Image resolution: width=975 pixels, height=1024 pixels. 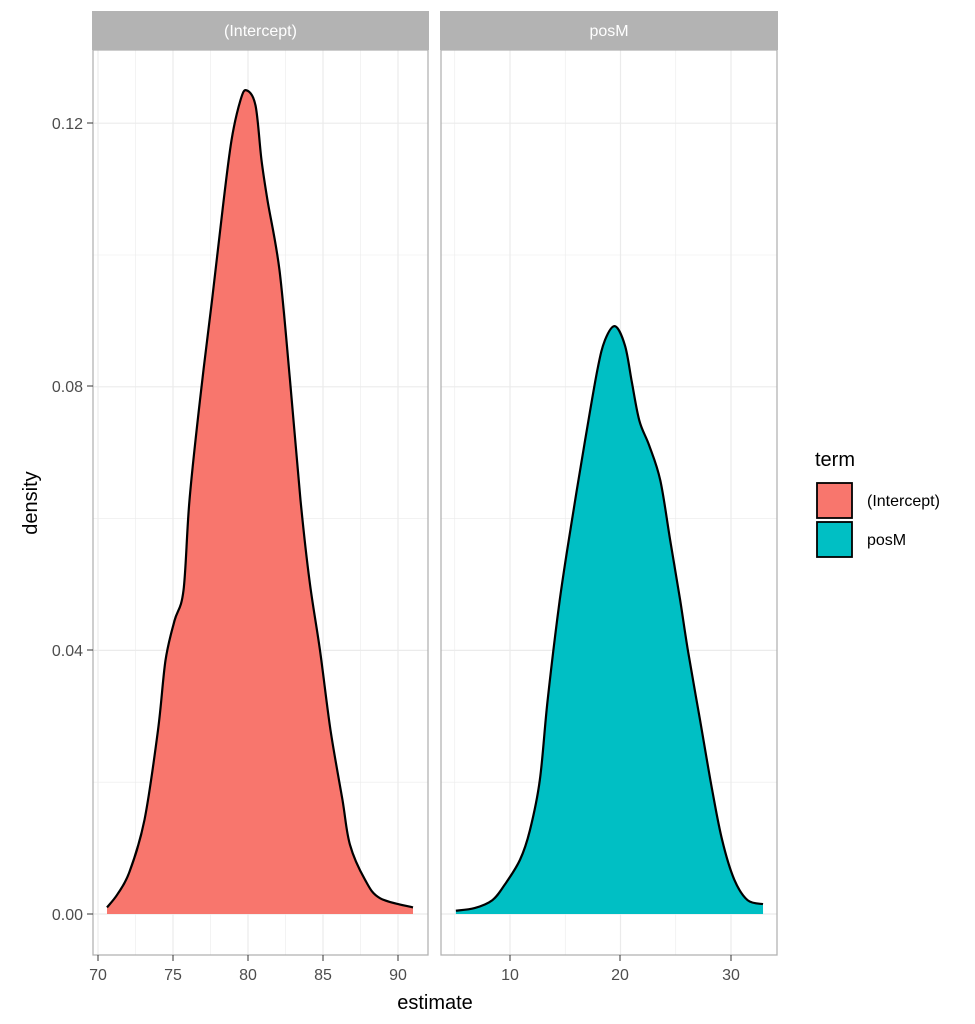 I want to click on x-tick-label: 10, so click(x=510, y=975).